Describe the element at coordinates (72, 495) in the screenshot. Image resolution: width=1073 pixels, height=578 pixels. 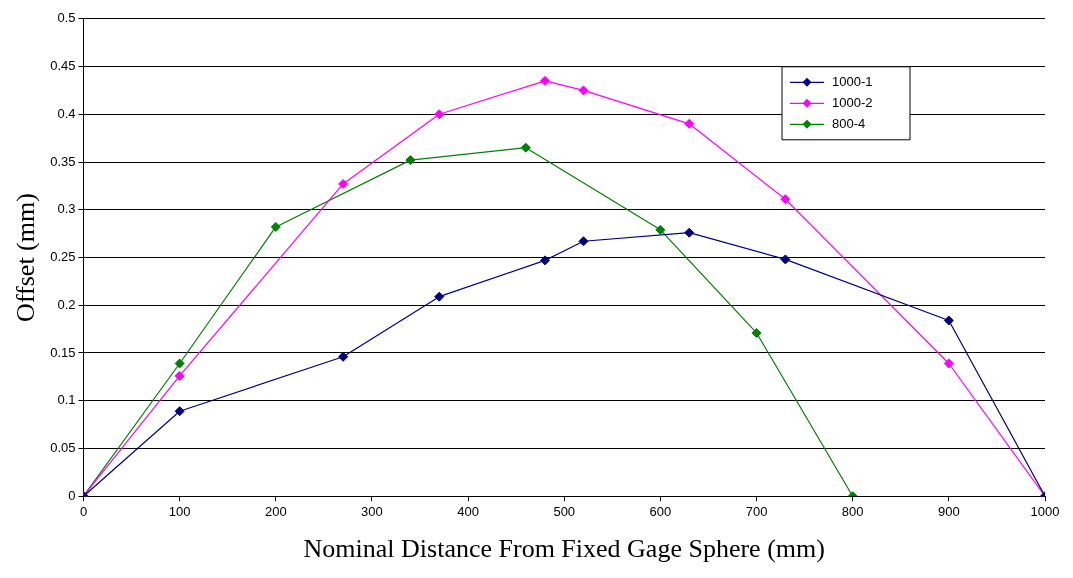
I see `y-tick-label: 0` at that location.